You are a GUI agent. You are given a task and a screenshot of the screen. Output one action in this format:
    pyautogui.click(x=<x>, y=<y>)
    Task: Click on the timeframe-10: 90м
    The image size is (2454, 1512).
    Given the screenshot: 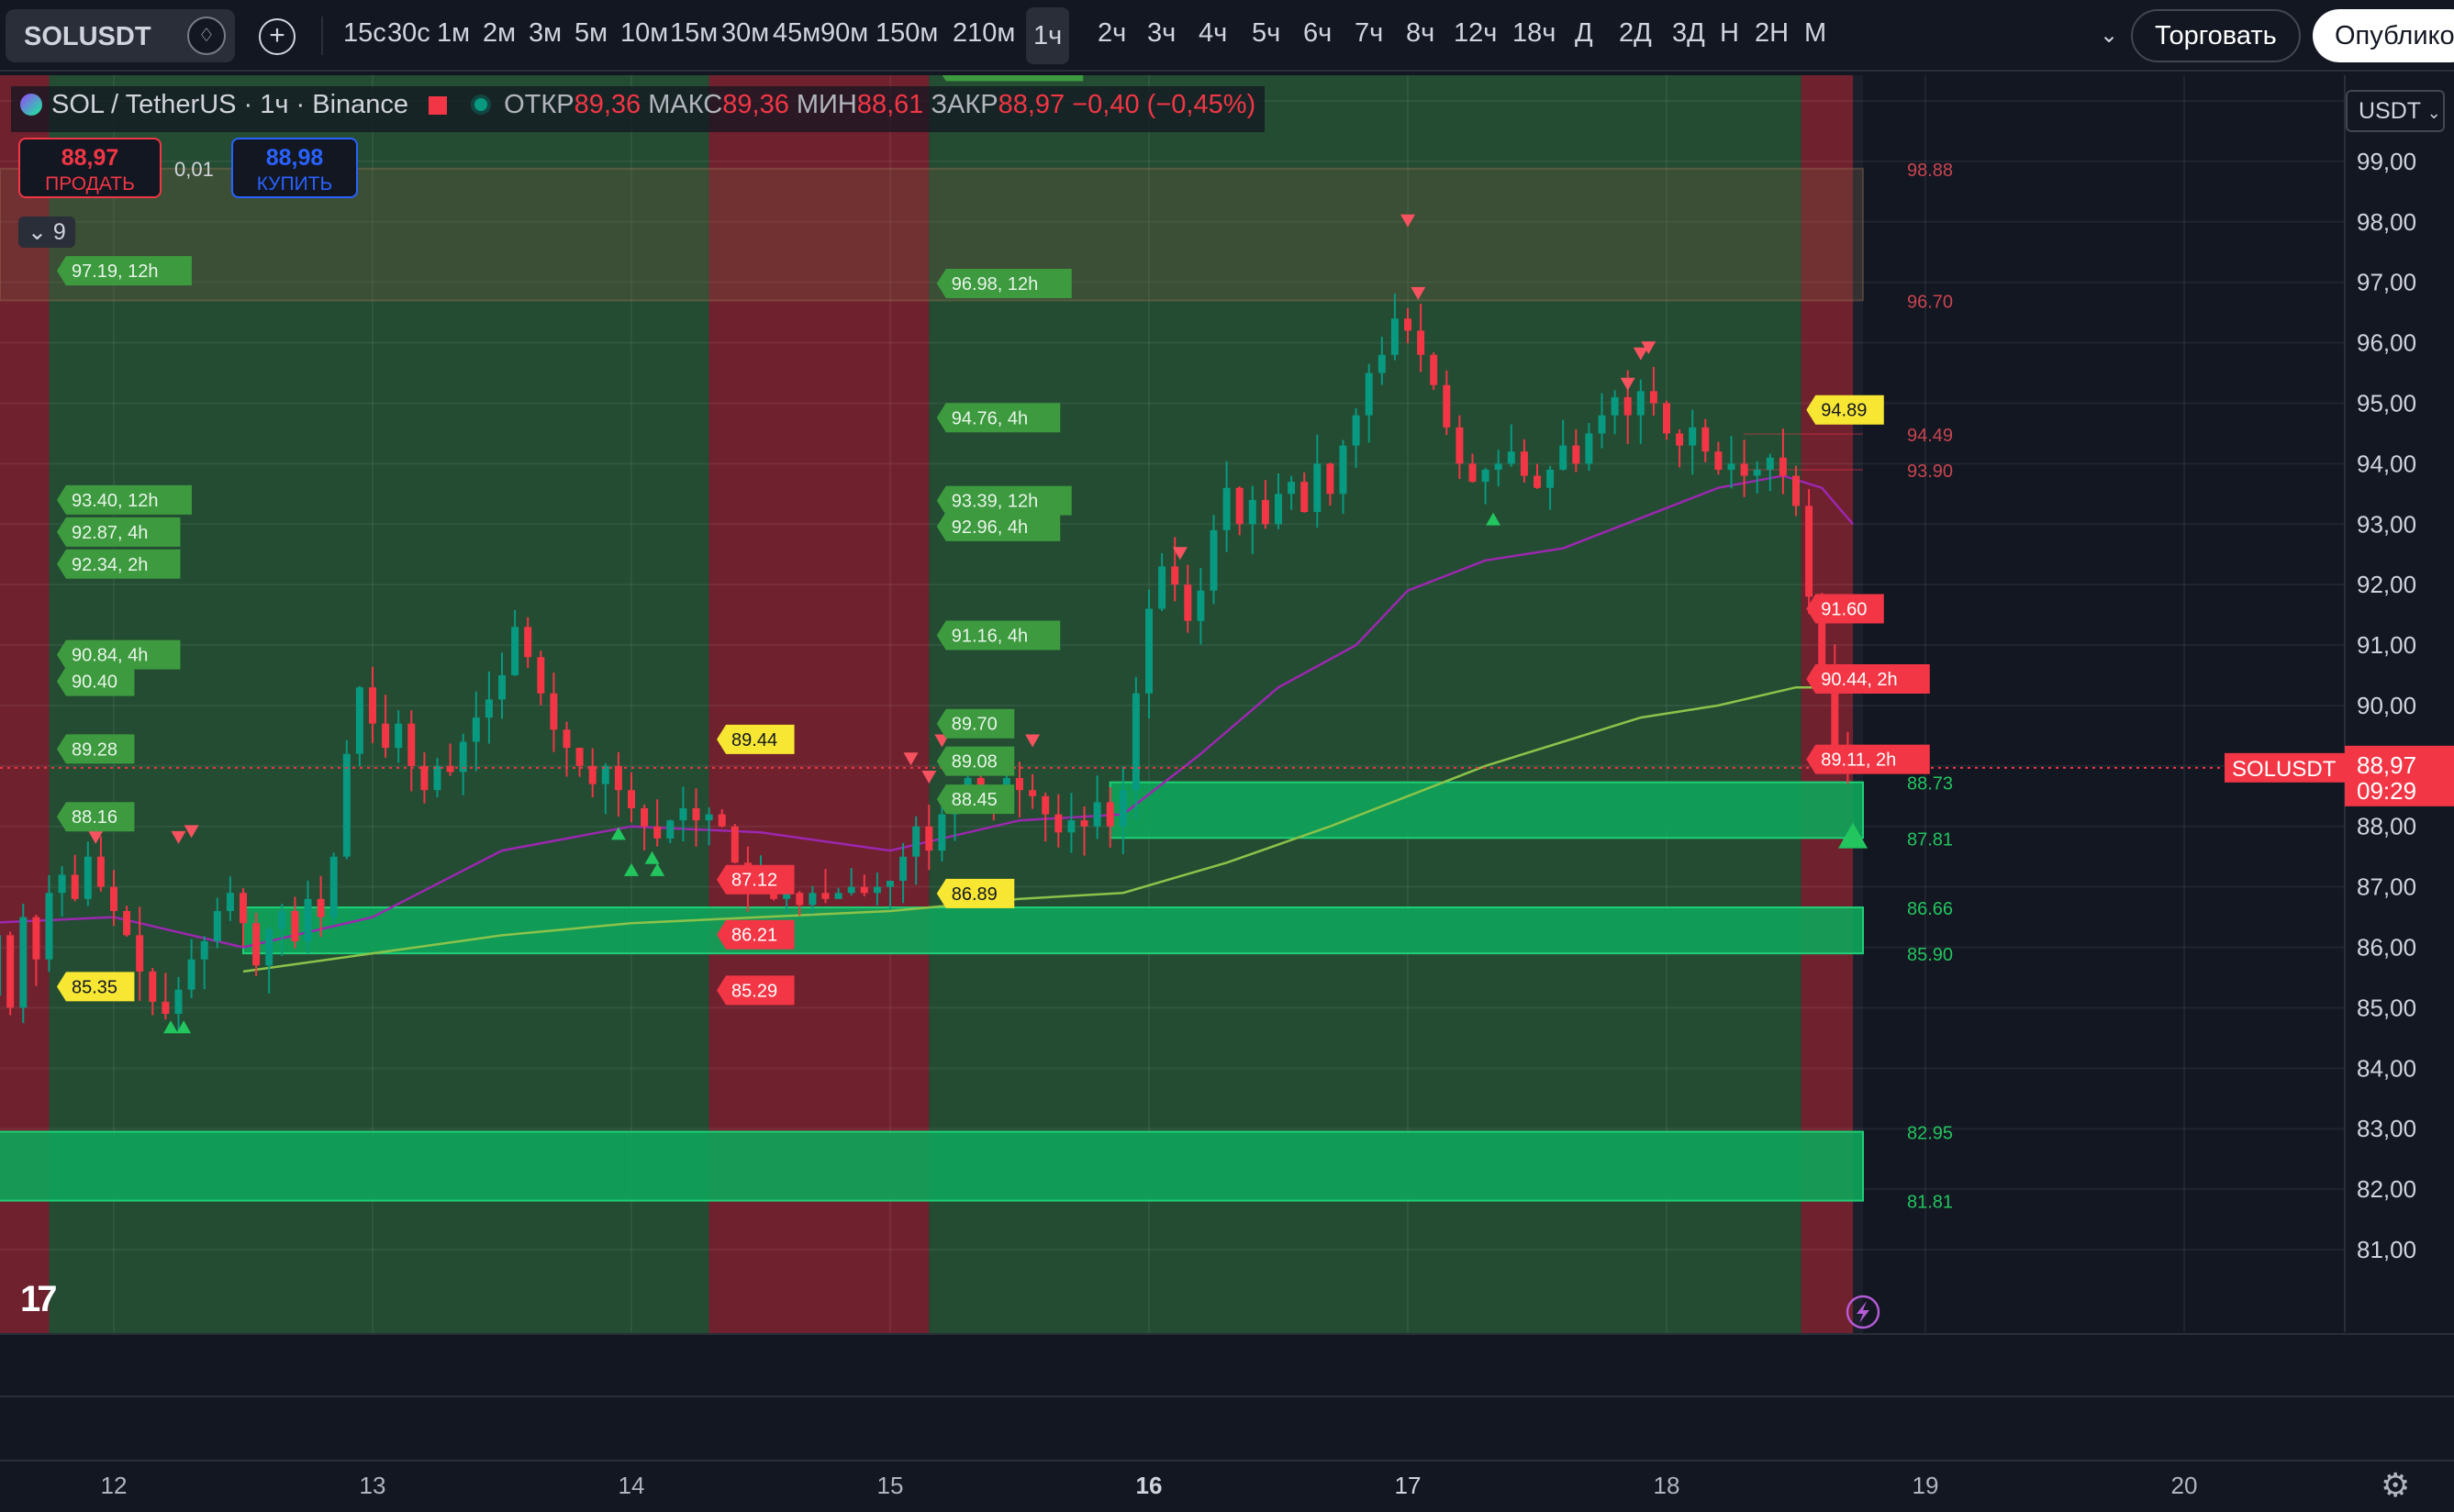 What is the action you would take?
    pyautogui.click(x=844, y=33)
    